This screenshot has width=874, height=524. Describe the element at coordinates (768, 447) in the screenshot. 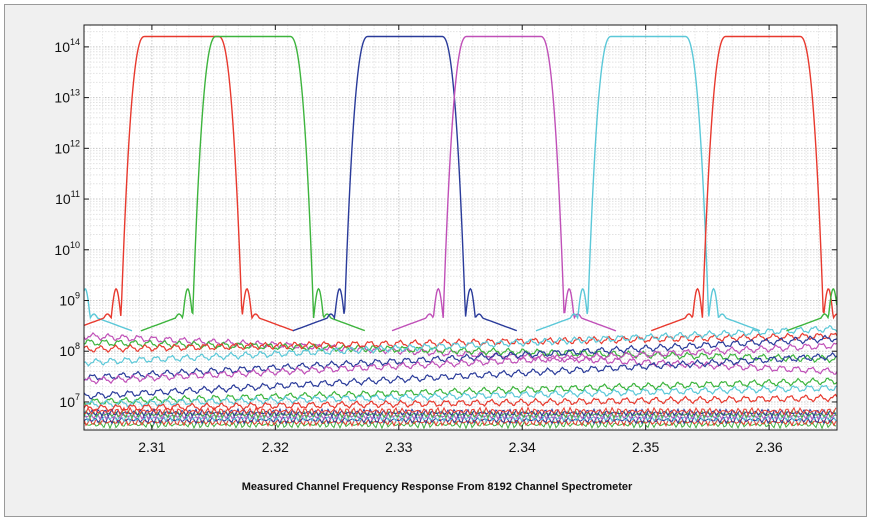

I see `x-tick-label: 2.36` at that location.